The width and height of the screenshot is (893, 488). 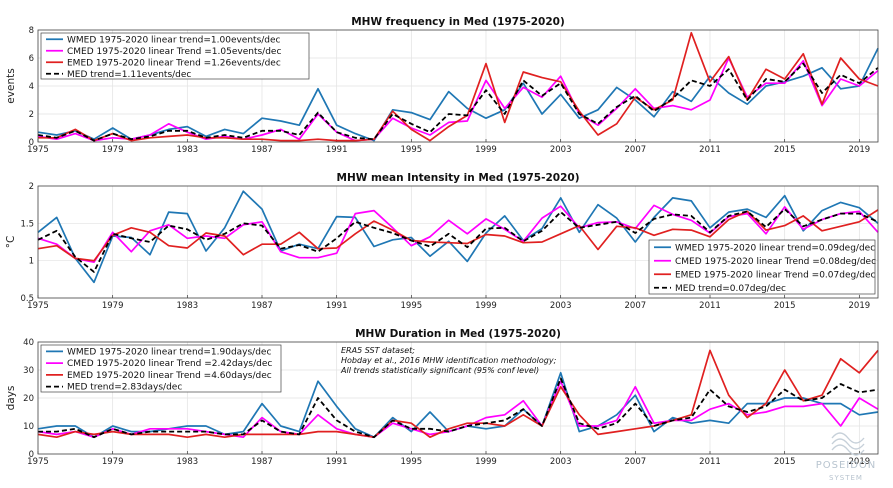 I want to click on frequency-legend-label-4: MED trend=1.11events/dec, so click(x=129, y=75).